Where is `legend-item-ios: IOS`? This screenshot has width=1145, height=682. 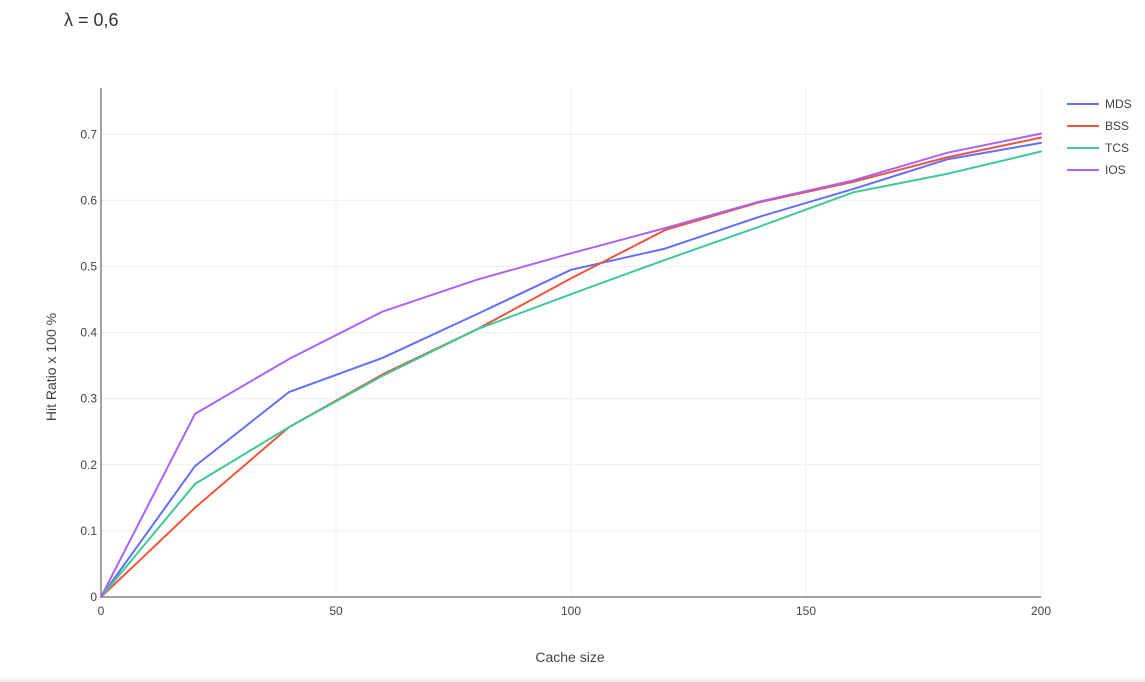
legend-item-ios: IOS is located at coordinates (1096, 170).